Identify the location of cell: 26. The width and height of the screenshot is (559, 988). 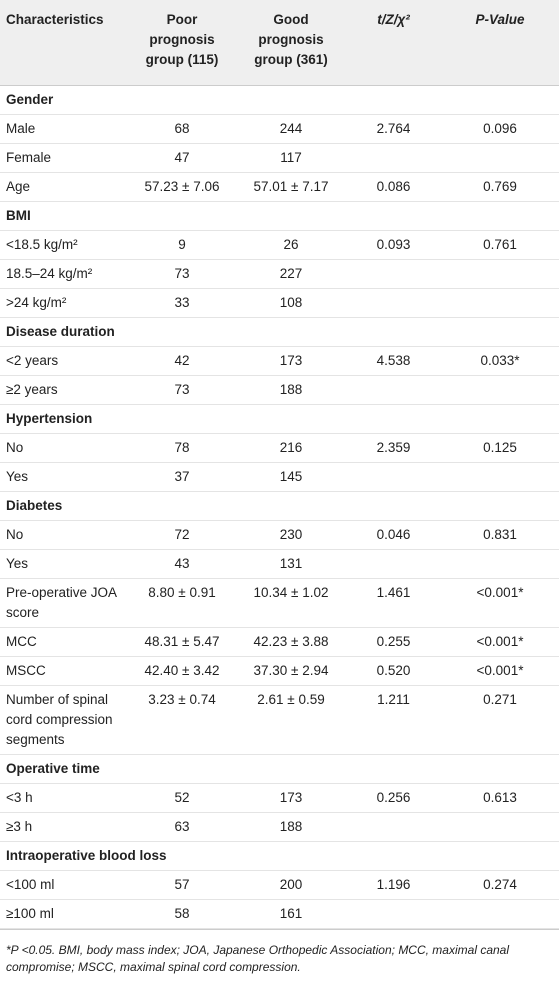
(291, 245).